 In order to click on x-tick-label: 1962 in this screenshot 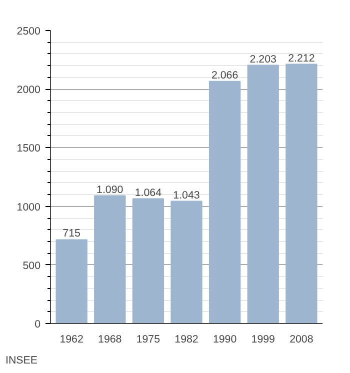, I will do `click(72, 340)`.